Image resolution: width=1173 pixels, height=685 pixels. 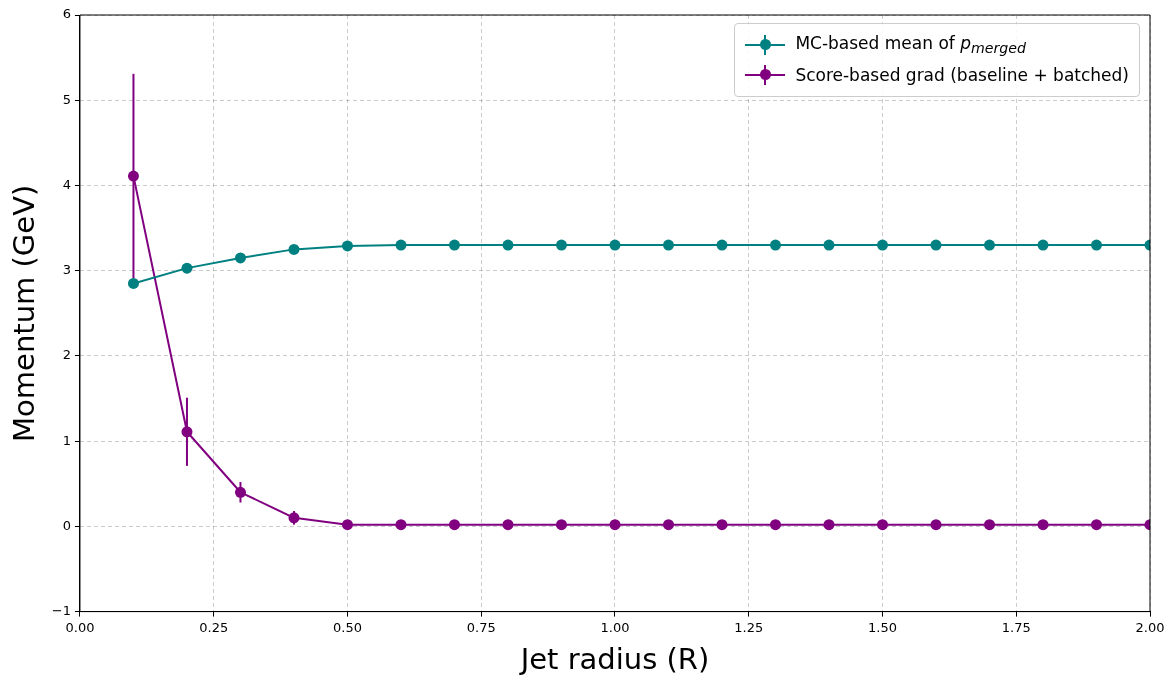 What do you see at coordinates (23, 313) in the screenshot?
I see `y-axis-title: Momentum (GeV)` at bounding box center [23, 313].